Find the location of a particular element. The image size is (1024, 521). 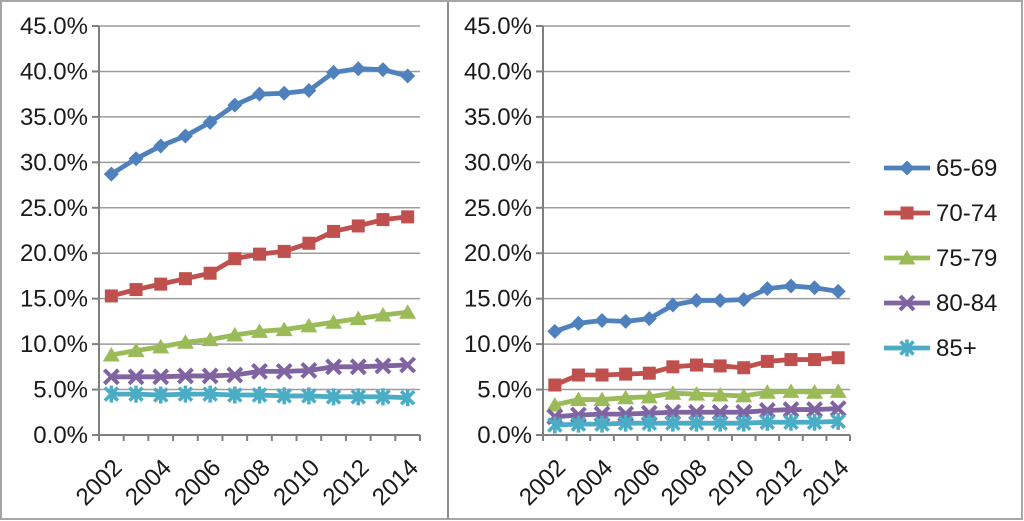

y-axis-label: 30.0% is located at coordinates (54, 162).